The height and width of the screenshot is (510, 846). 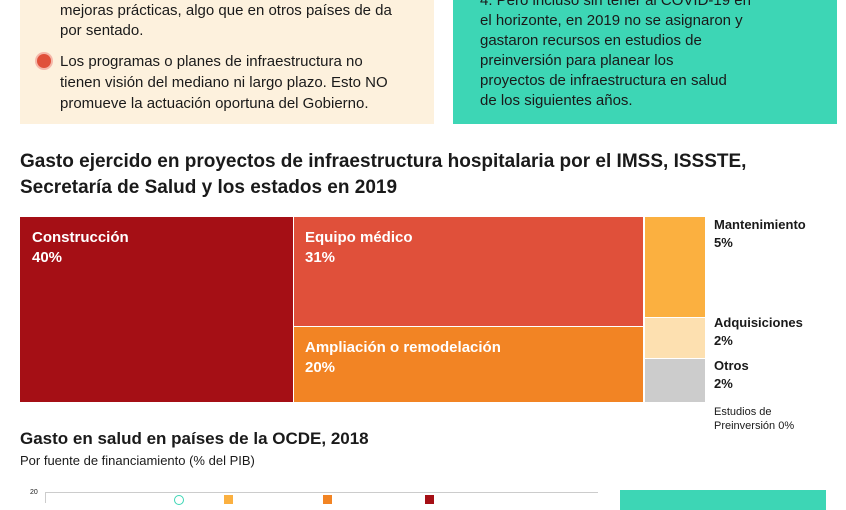 What do you see at coordinates (723, 242) in the screenshot?
I see `side-value-mantenimiento: 5%` at bounding box center [723, 242].